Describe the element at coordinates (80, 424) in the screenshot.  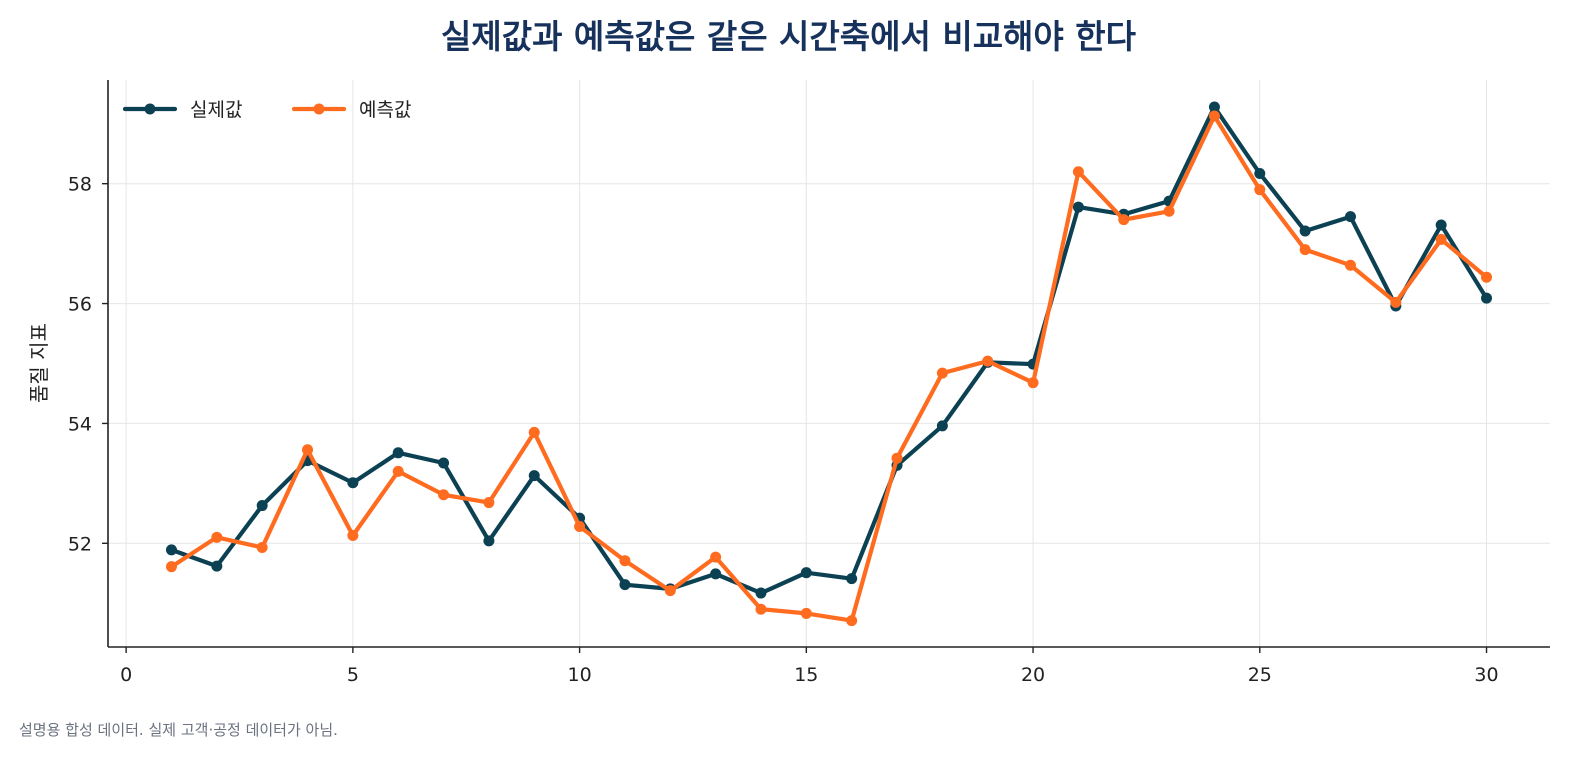
I see `y-tick-label: 54` at that location.